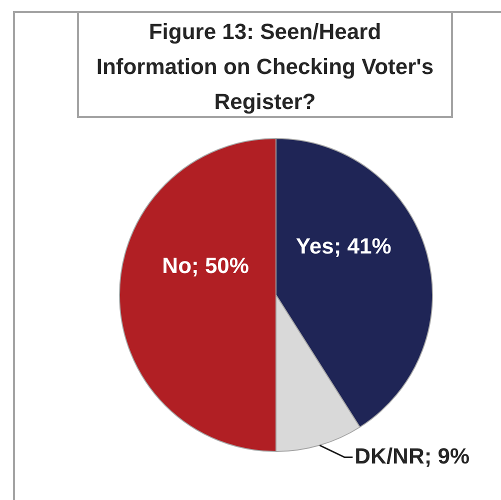 This screenshot has height=500, width=501. What do you see at coordinates (205, 265) in the screenshot?
I see `slice-label: No; 50%` at bounding box center [205, 265].